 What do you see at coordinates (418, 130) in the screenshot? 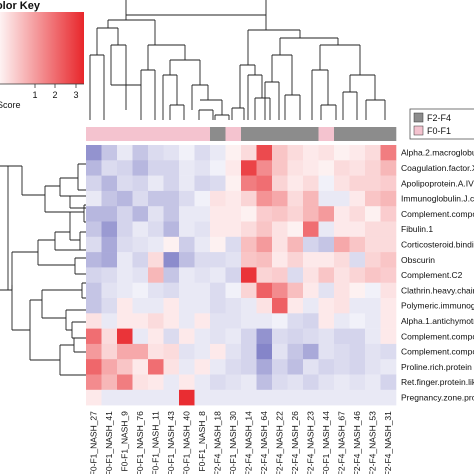
I see `legend-swatch-f0-f1` at bounding box center [418, 130].